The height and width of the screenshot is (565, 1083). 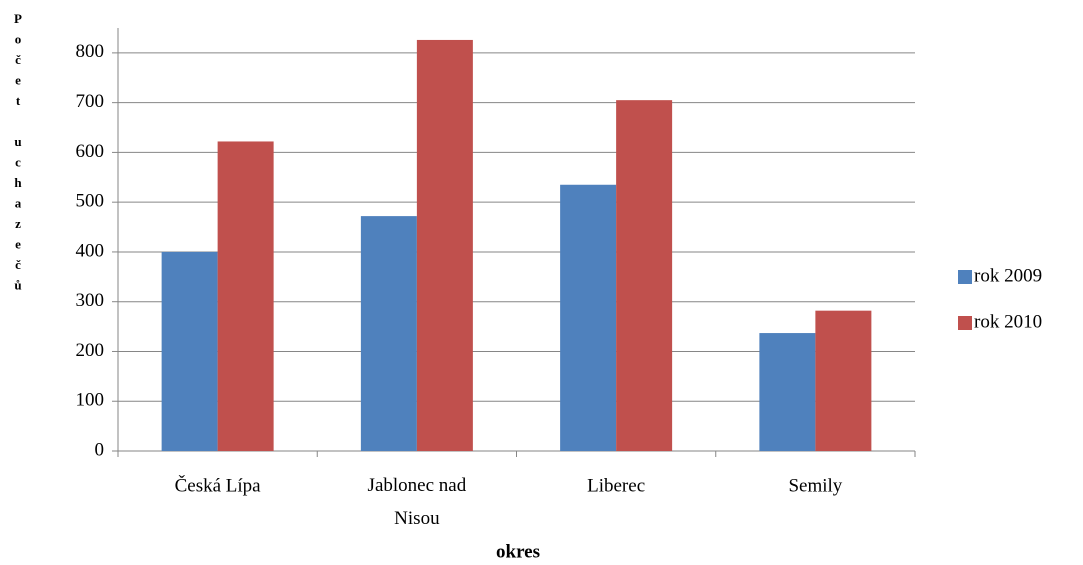 What do you see at coordinates (90, 300) in the screenshot?
I see `y-tick-label: 300` at bounding box center [90, 300].